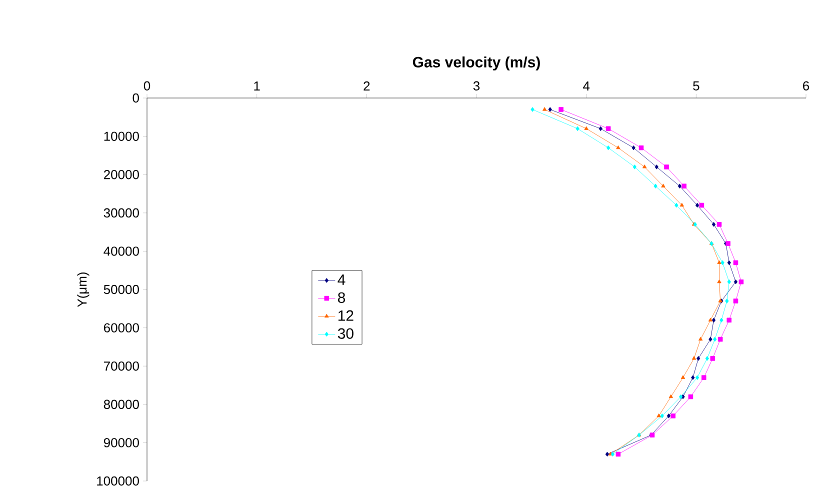 The width and height of the screenshot is (814, 490). What do you see at coordinates (121, 289) in the screenshot?
I see `y-tick-label: 50000` at bounding box center [121, 289].